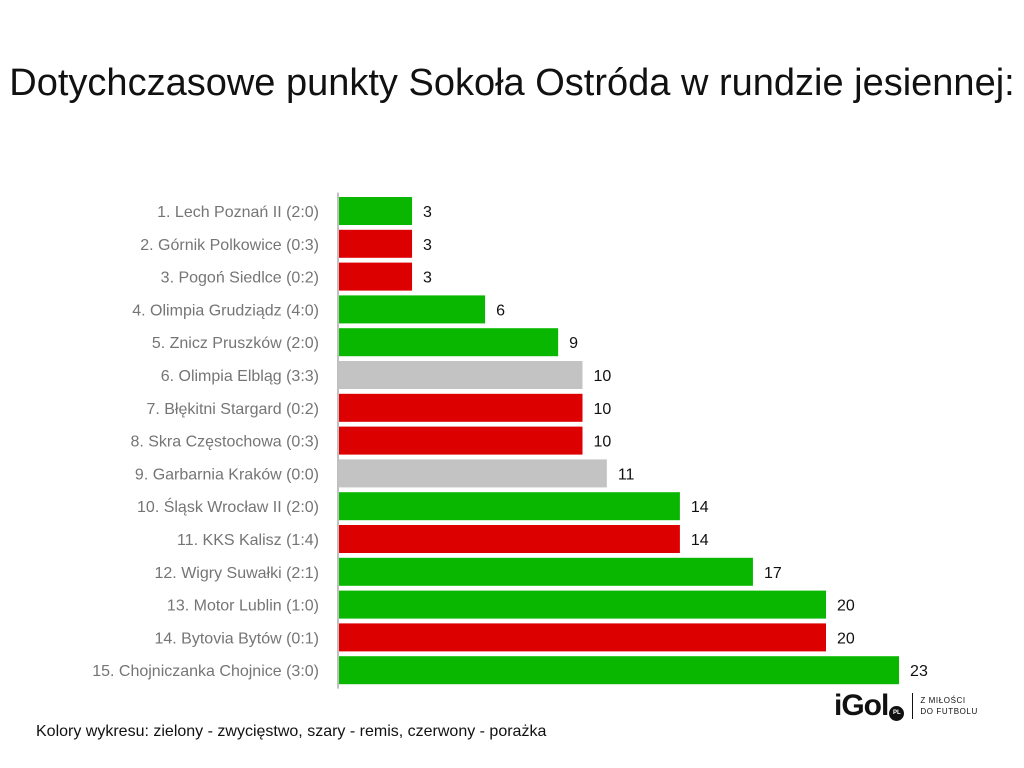 This screenshot has width=1024, height=768. I want to click on category-label: 15. Chojniczanka Chojnice (3:0), so click(205, 671).